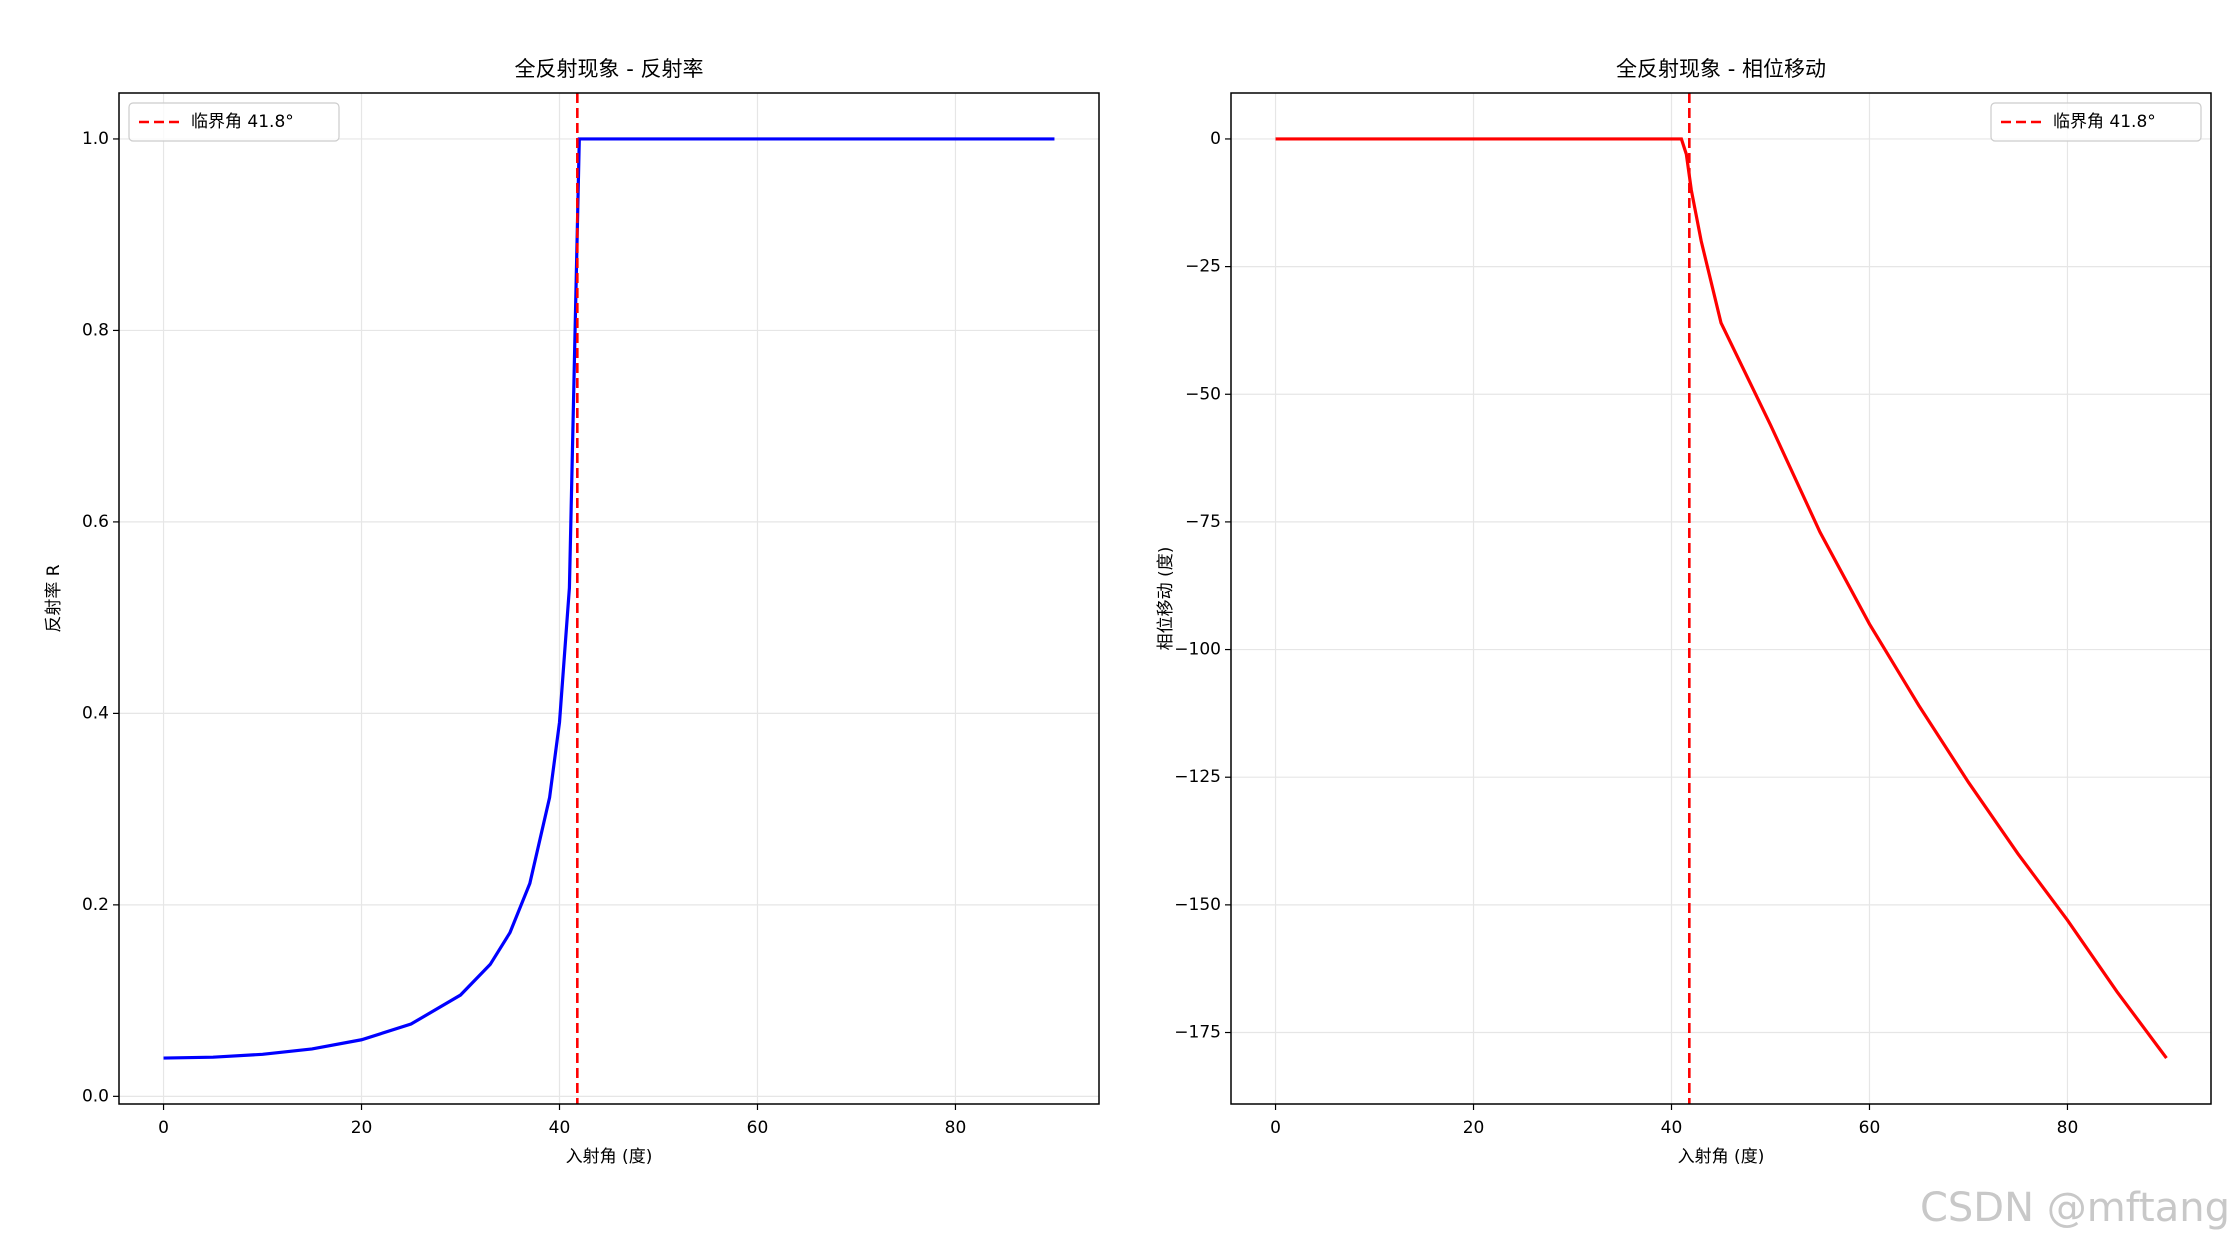 The height and width of the screenshot is (1244, 2240). I want to click on y-tick-label: 0.6, so click(95, 522).